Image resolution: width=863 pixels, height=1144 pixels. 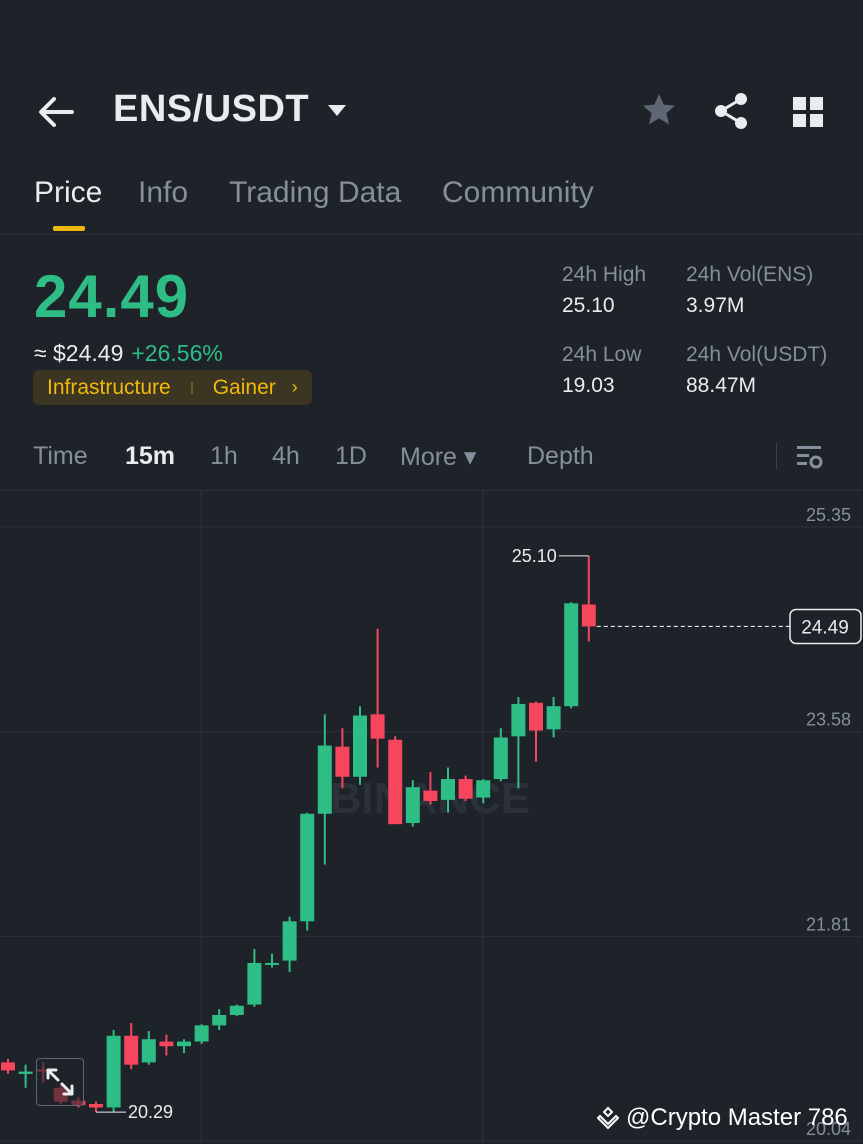 What do you see at coordinates (828, 720) in the screenshot?
I see `y-tick-label: 23.58` at bounding box center [828, 720].